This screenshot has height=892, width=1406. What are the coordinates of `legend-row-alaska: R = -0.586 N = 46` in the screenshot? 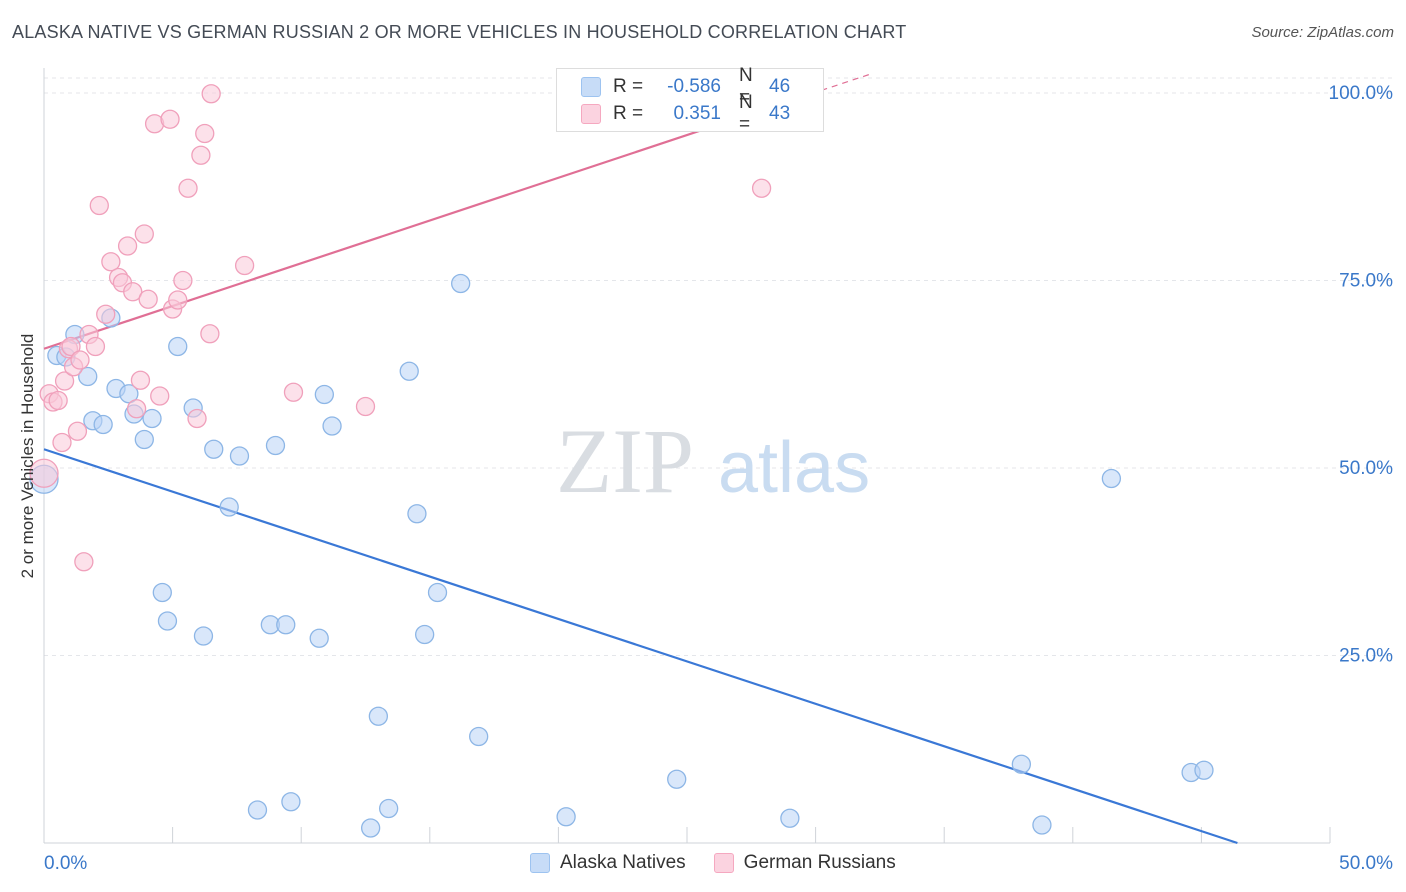 It's located at (686, 86).